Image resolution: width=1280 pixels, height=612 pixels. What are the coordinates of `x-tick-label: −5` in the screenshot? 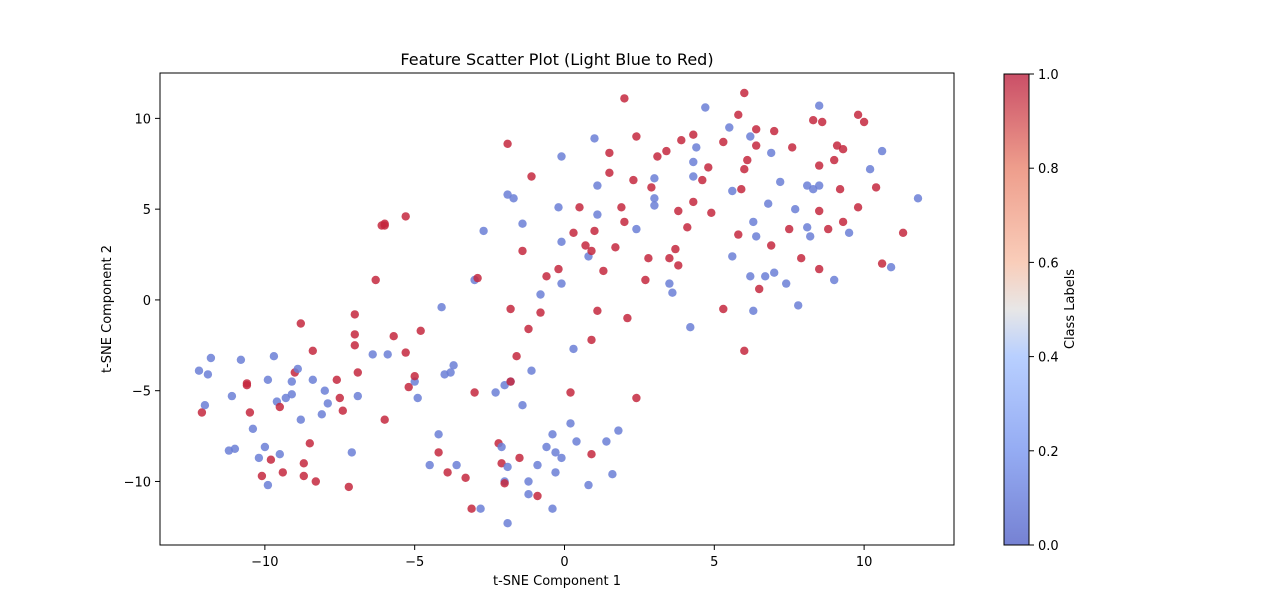 It's located at (414, 562).